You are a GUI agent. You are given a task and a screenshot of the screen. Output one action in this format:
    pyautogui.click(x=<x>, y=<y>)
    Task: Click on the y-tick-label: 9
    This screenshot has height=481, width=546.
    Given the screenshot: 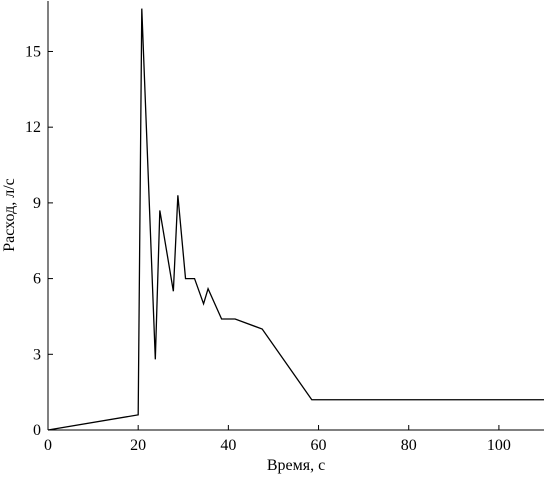 What is the action you would take?
    pyautogui.click(x=37, y=203)
    